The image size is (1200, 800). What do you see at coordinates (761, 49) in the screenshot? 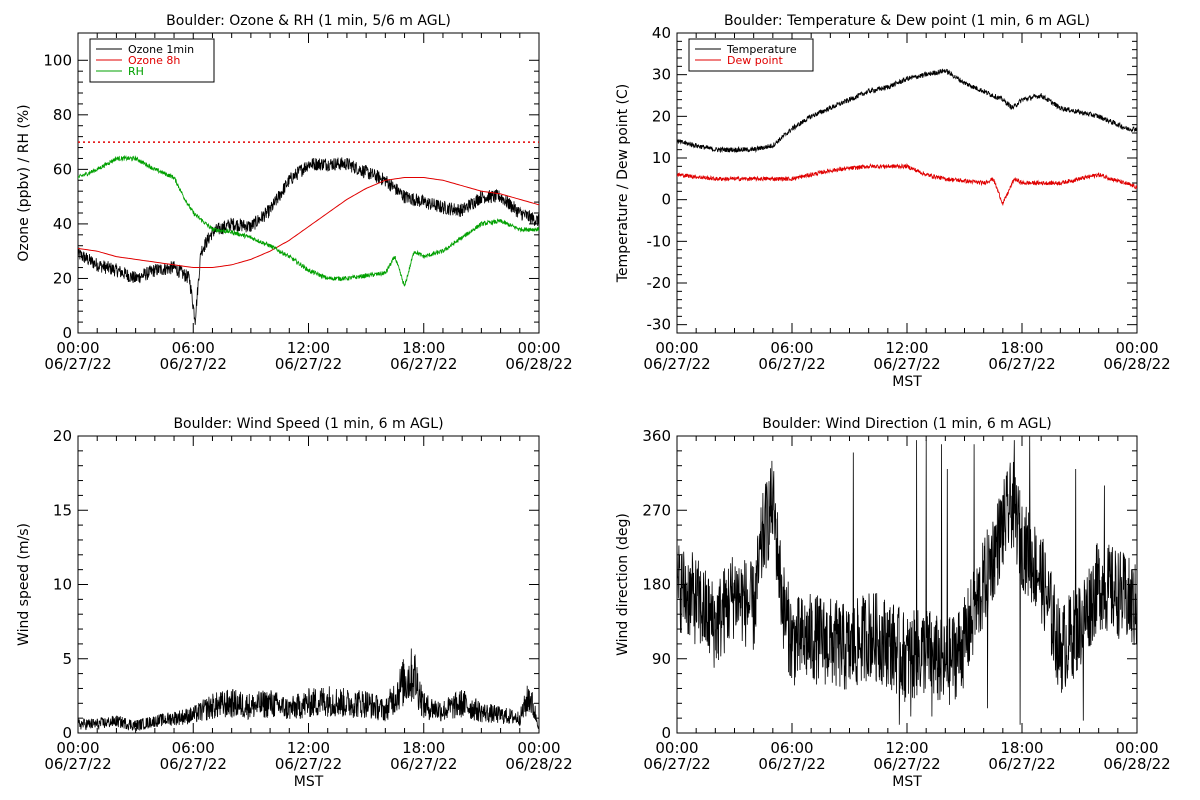
I see `legend-label: Temperature` at bounding box center [761, 49].